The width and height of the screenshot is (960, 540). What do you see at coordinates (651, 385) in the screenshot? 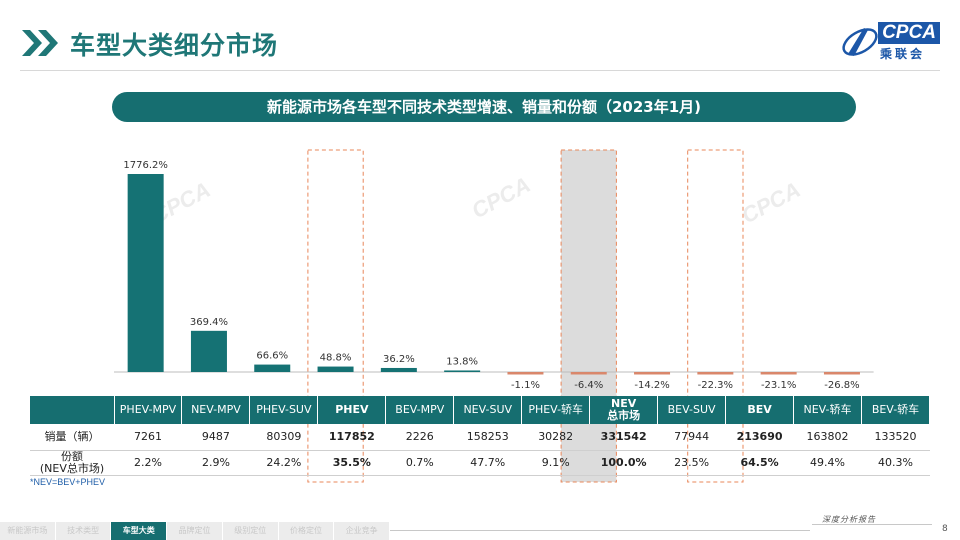
I see `data-label: -14.2%` at bounding box center [651, 385].